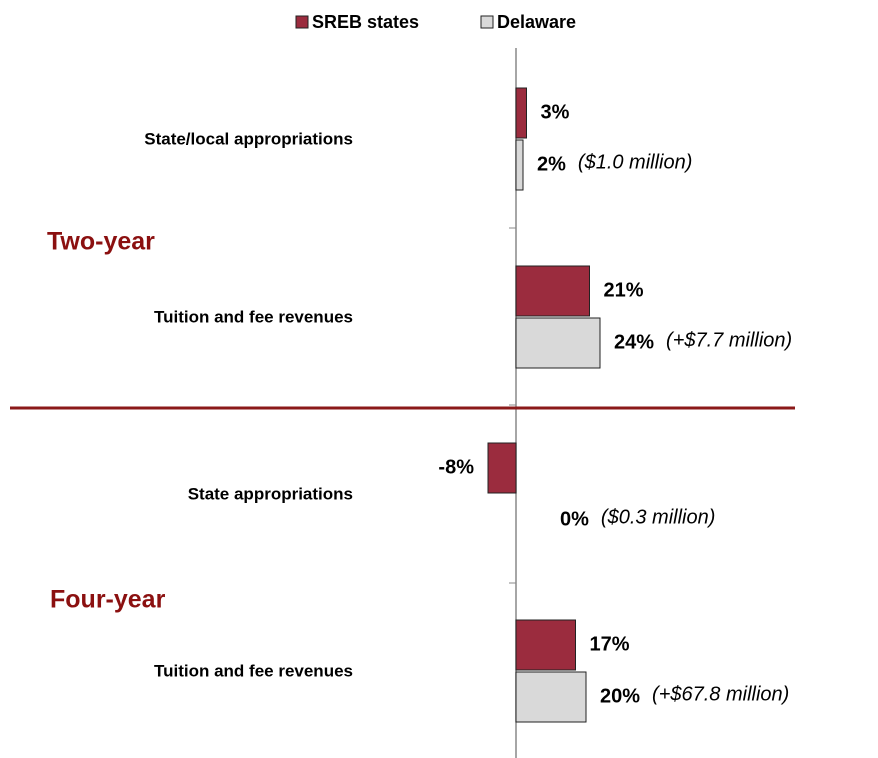 This screenshot has width=878, height=758. I want to click on category-label: State/local appropriations, so click(248, 138).